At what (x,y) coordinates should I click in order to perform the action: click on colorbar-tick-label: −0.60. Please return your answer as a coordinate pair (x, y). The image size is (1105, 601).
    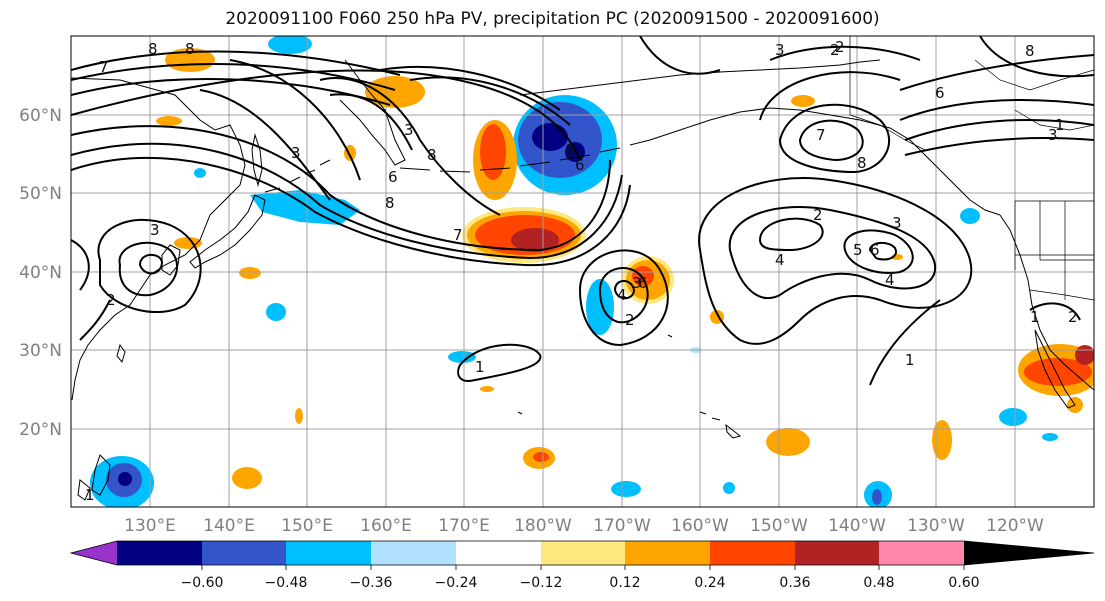
    Looking at the image, I should click on (202, 583).